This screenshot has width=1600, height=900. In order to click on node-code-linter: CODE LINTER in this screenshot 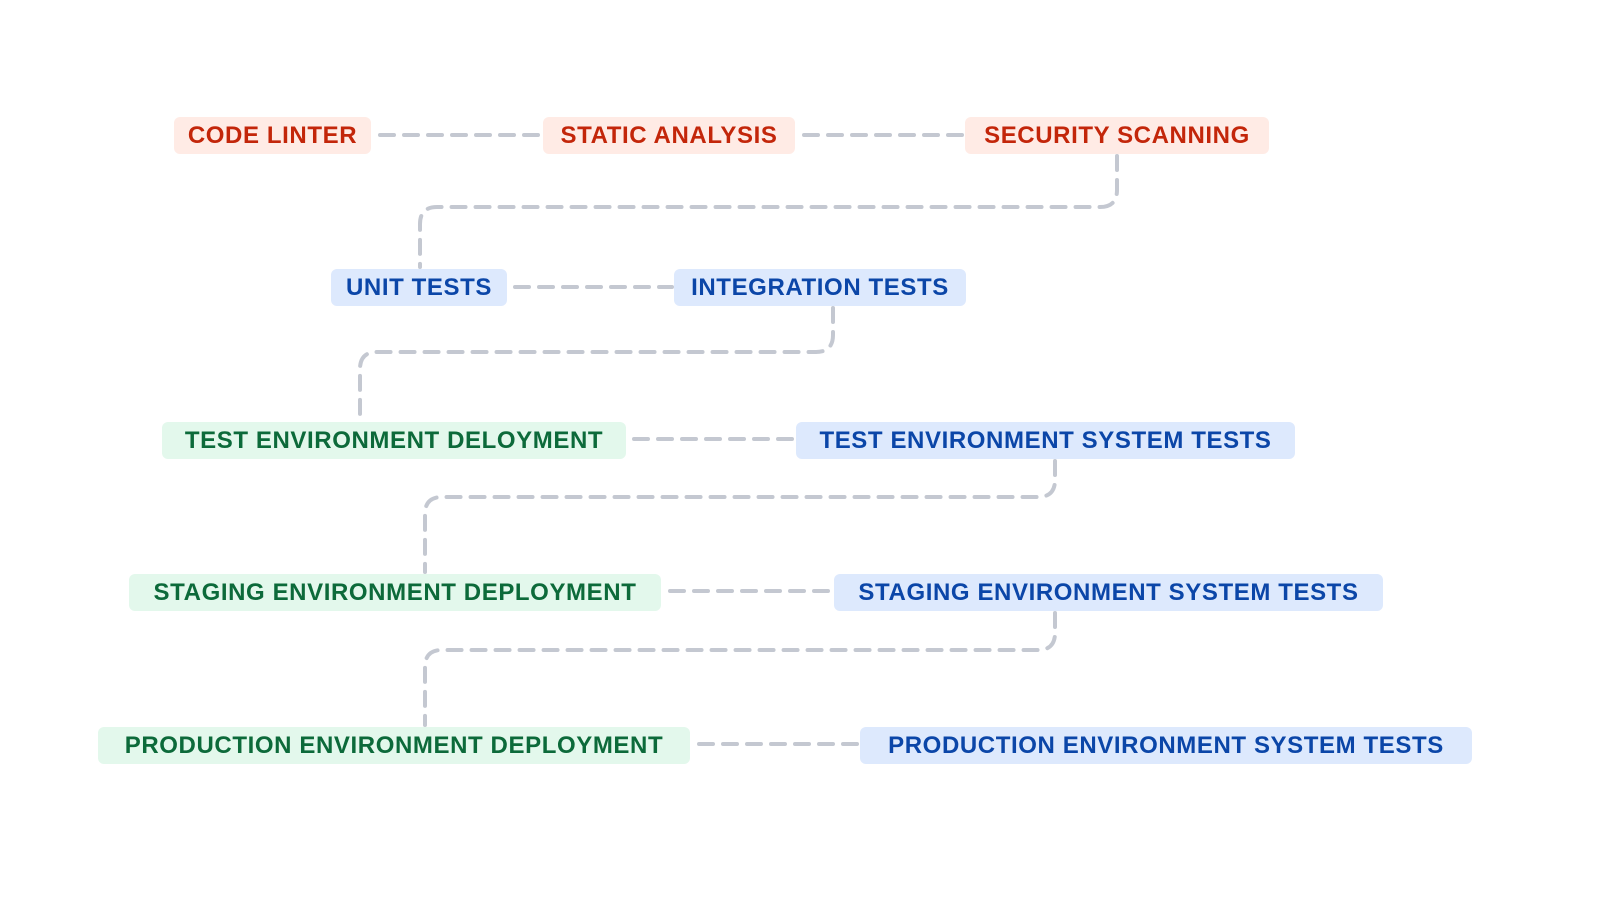, I will do `click(272, 135)`.